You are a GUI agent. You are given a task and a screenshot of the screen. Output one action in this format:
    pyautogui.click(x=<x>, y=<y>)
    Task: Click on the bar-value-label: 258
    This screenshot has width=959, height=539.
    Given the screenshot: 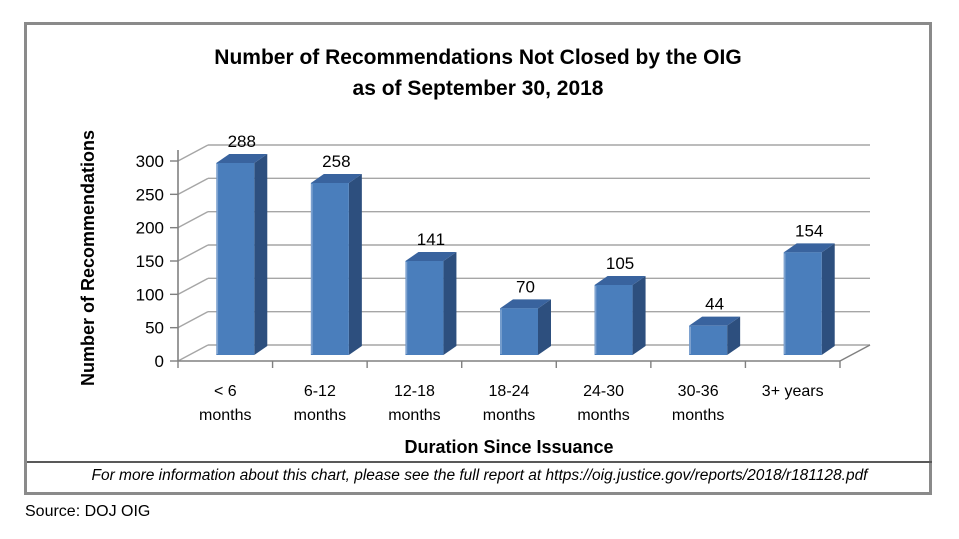 What is the action you would take?
    pyautogui.click(x=336, y=161)
    